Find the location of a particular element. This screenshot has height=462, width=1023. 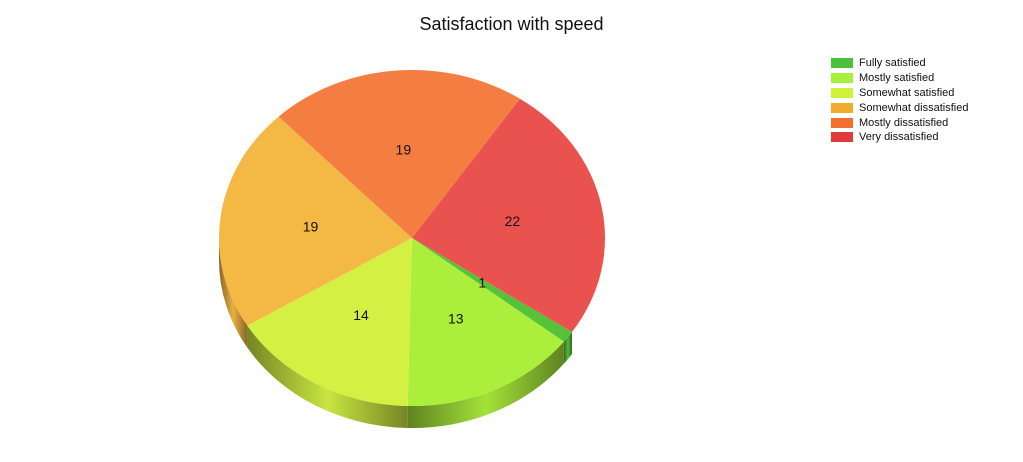

legend-item-very-dissatisfied: Very dissatisfied is located at coordinates (899, 137).